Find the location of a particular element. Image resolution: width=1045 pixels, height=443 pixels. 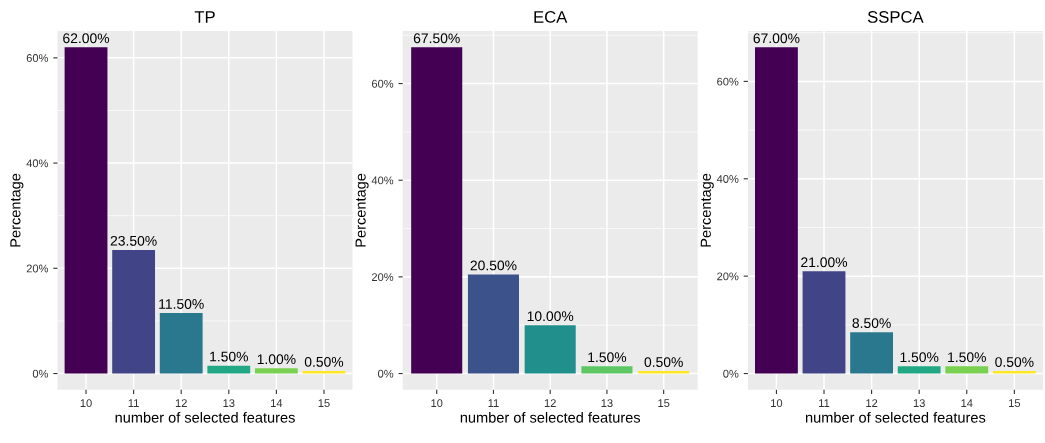

data-label: 20.50% is located at coordinates (493, 265).